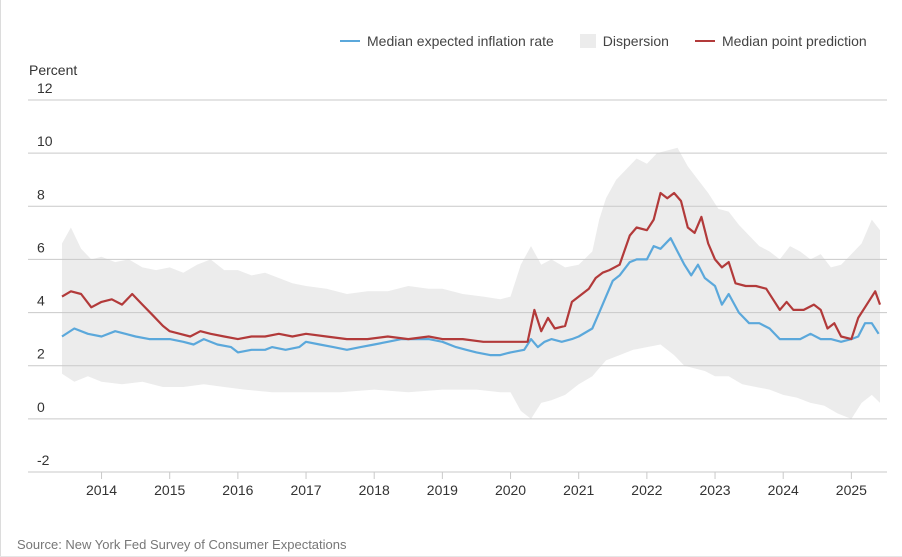  Describe the element at coordinates (41, 301) in the screenshot. I see `y-tick-label: 4` at that location.